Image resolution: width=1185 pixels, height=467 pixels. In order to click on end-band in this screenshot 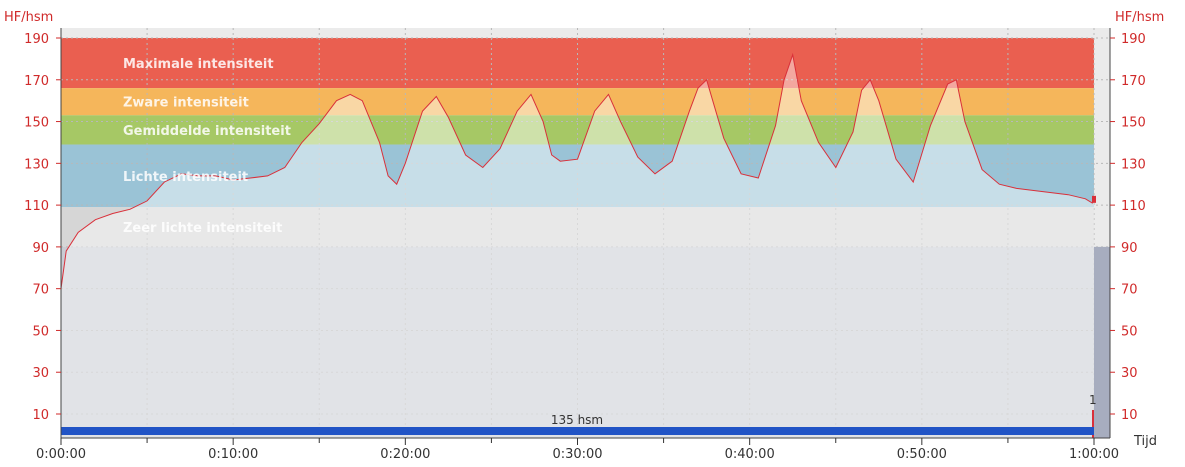, I will do `click(1102, 342)`.